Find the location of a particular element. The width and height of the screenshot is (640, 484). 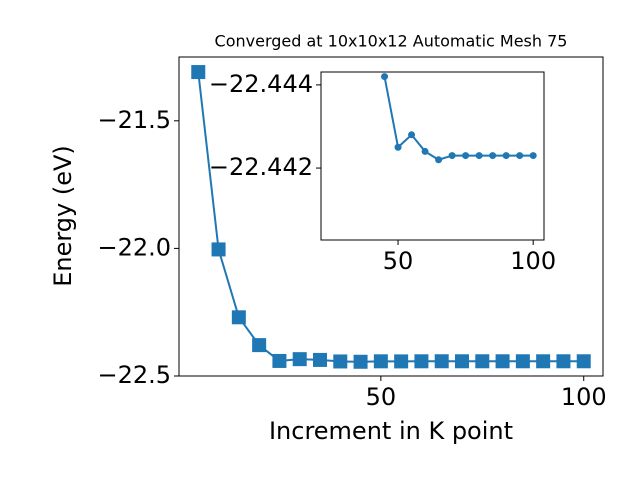

plot-frame is located at coordinates (432, 156).